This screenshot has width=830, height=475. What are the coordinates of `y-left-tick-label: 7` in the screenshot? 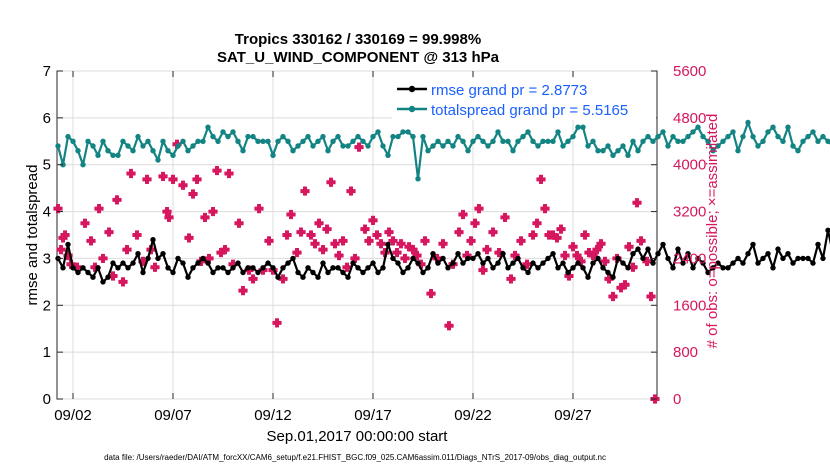 It's located at (47, 71).